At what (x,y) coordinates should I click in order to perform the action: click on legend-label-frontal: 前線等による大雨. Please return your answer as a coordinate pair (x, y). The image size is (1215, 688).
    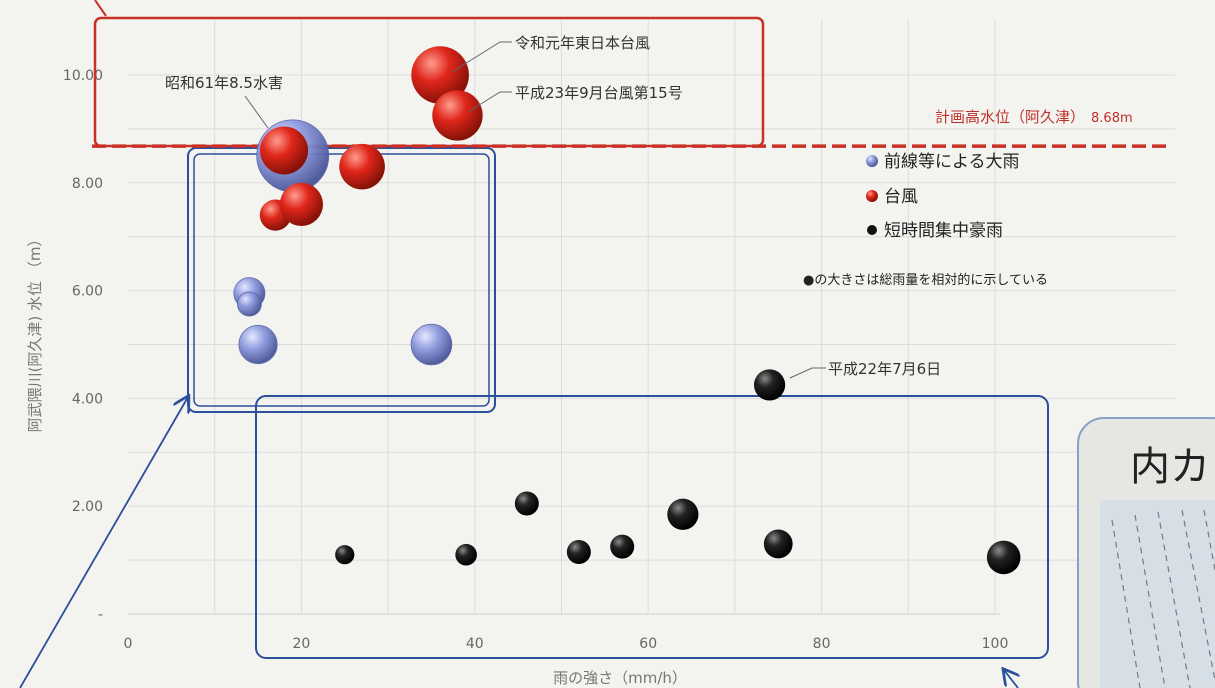
    Looking at the image, I should click on (952, 162).